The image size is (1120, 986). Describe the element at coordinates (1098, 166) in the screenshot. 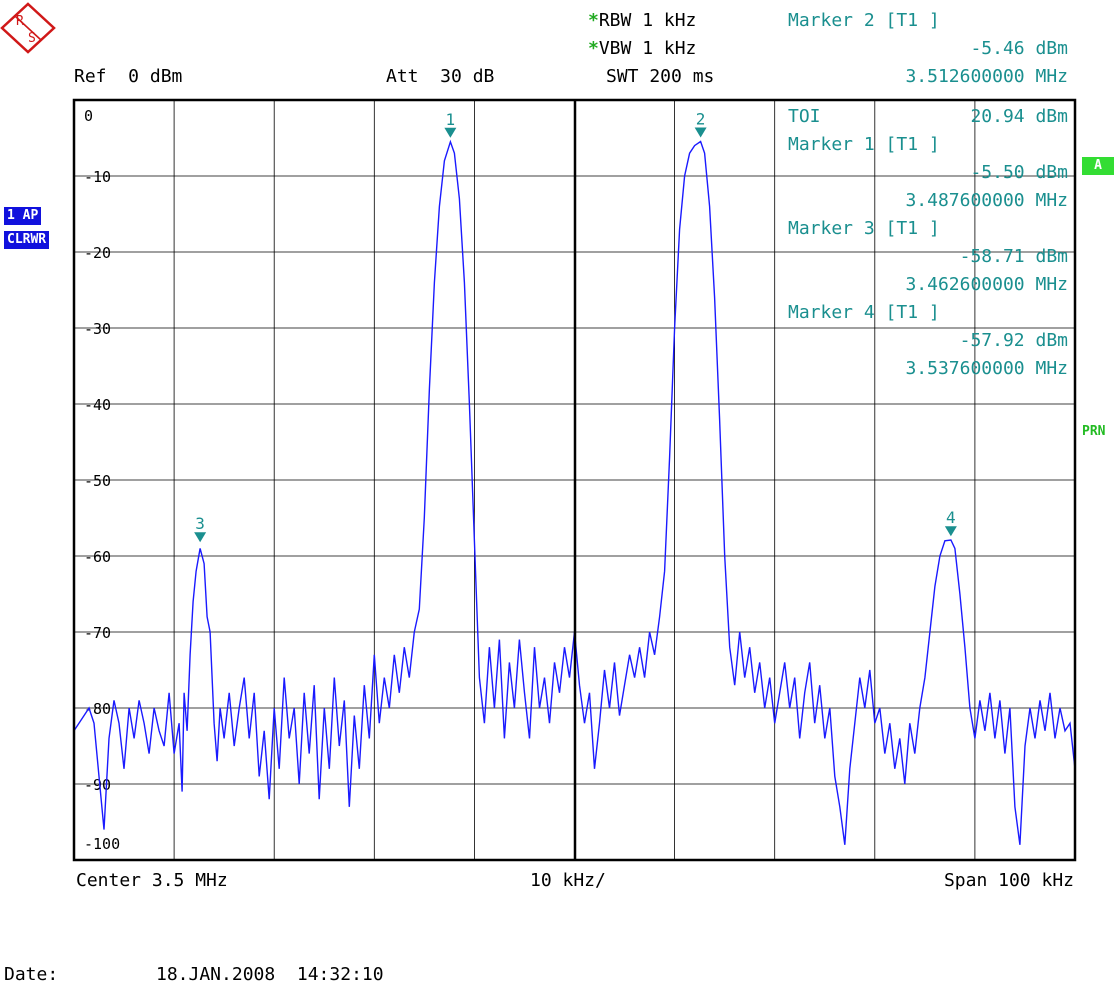

I see `a-badge: A` at that location.